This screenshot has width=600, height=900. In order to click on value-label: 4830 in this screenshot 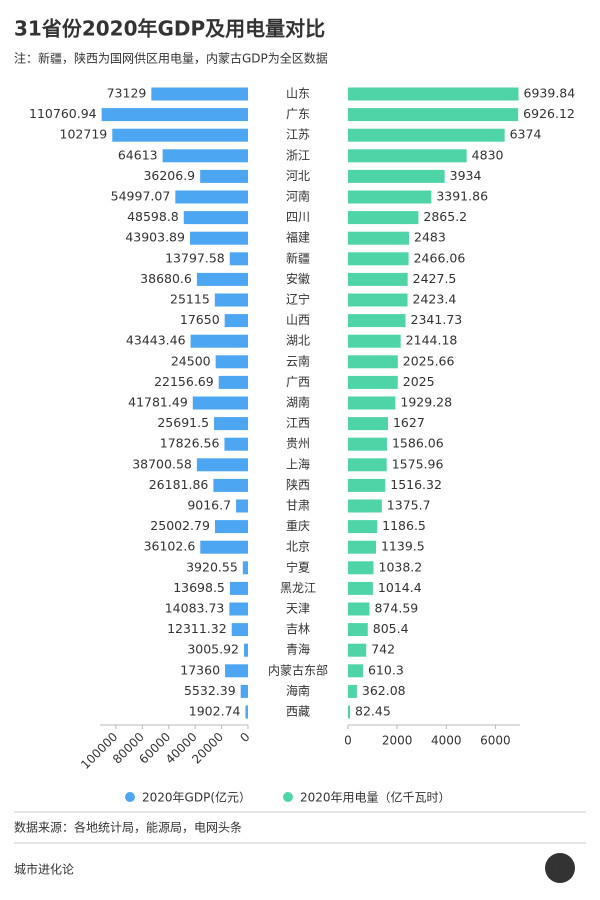, I will do `click(488, 154)`.